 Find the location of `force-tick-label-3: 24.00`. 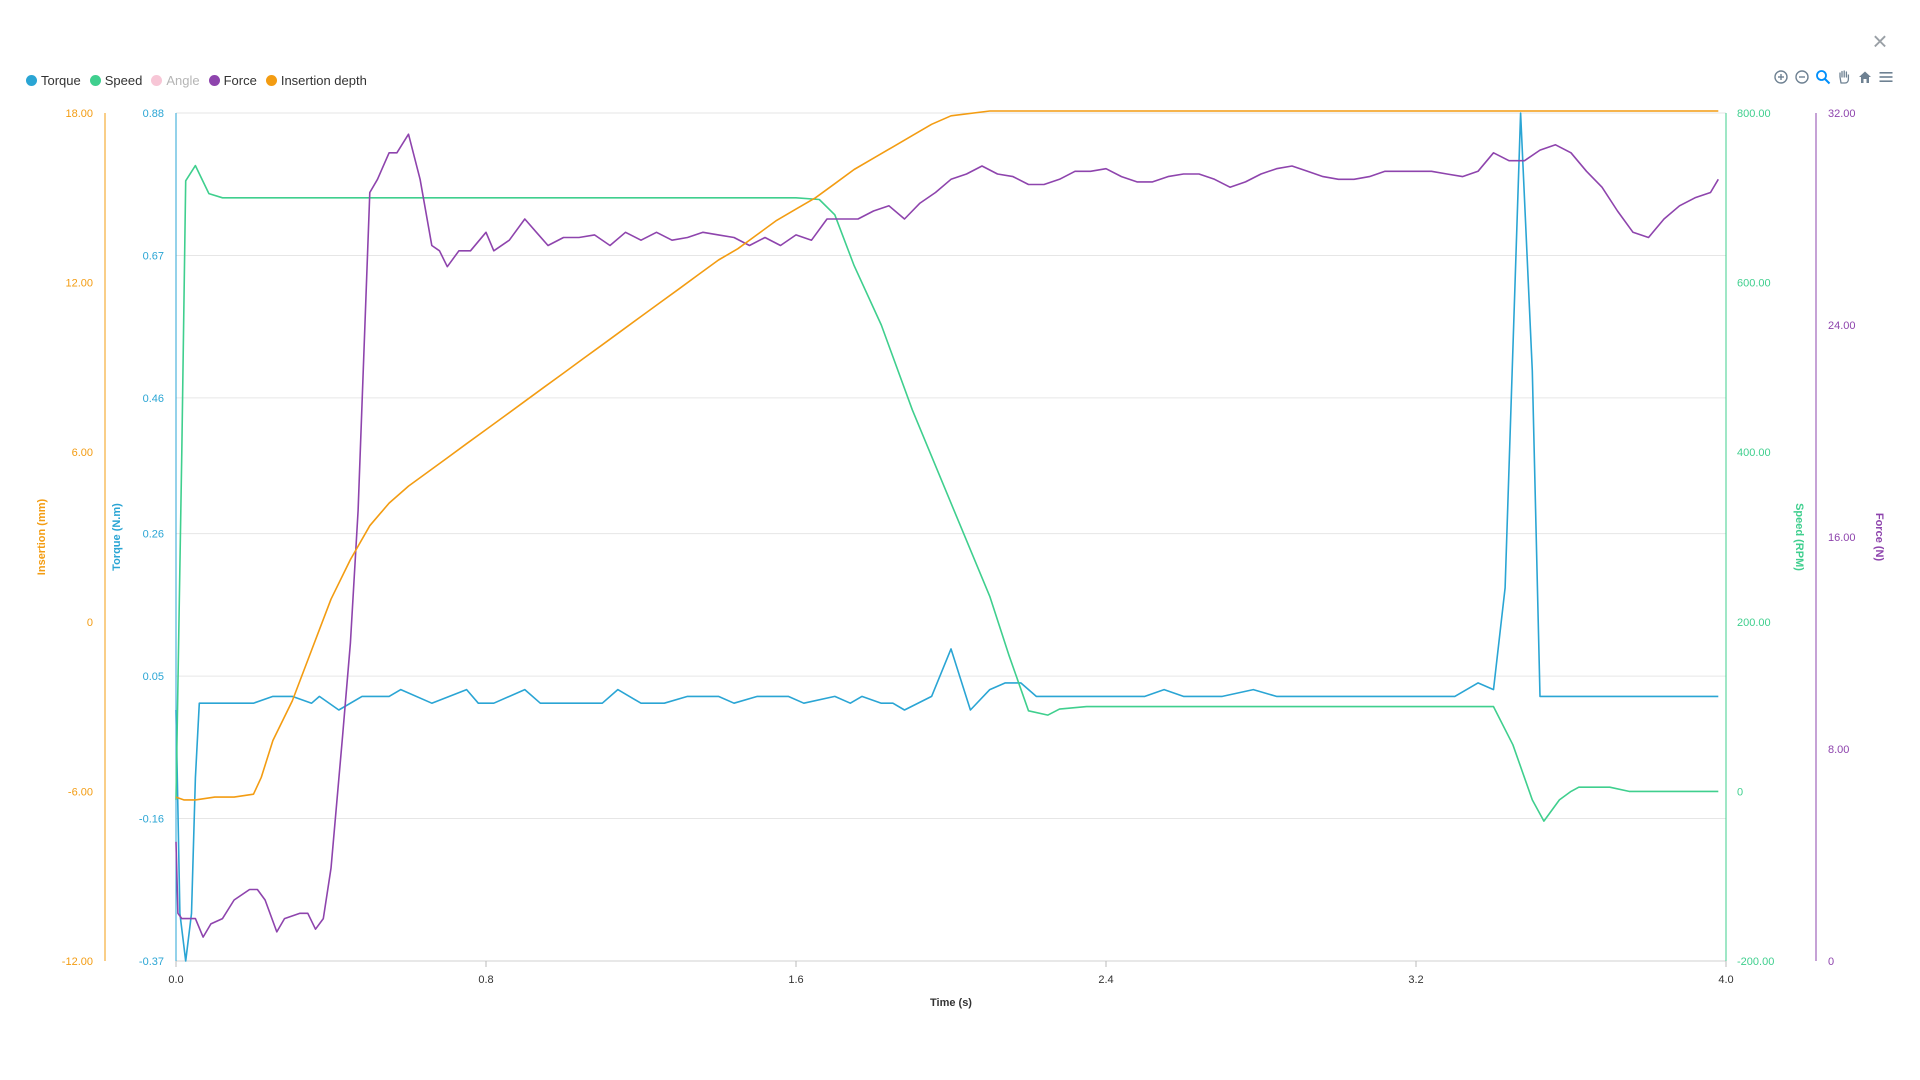

force-tick-label-3: 24.00 is located at coordinates (1842, 326).